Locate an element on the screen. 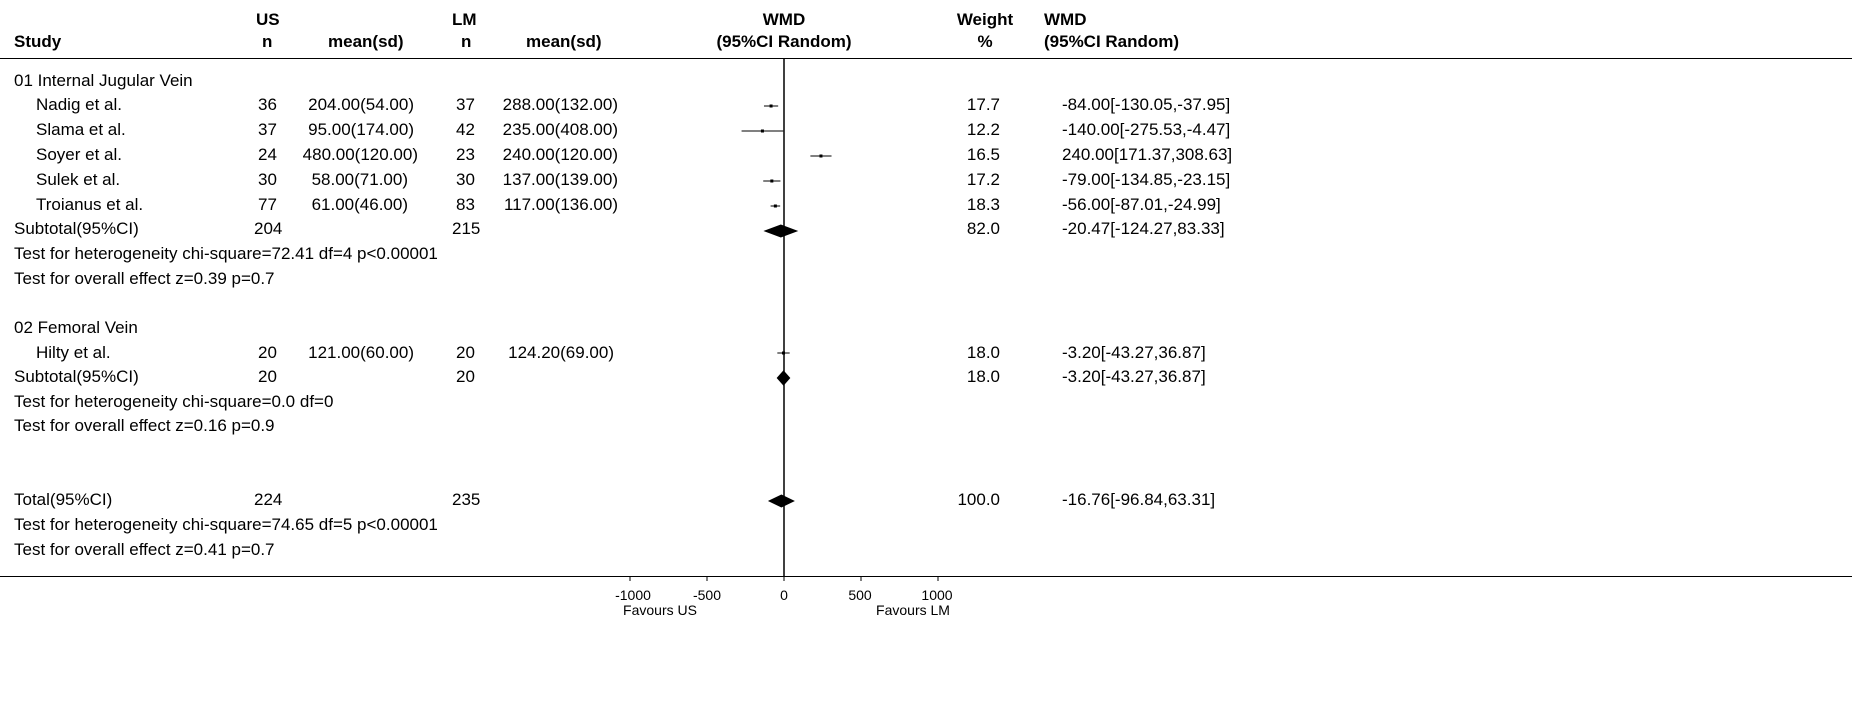 This screenshot has height=728, width=1852. header-us-n: n is located at coordinates (267, 41).